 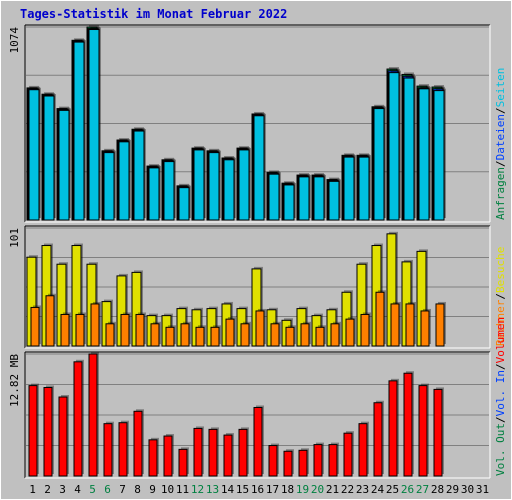 I want to click on x-tick-label: 18, so click(x=287, y=489).